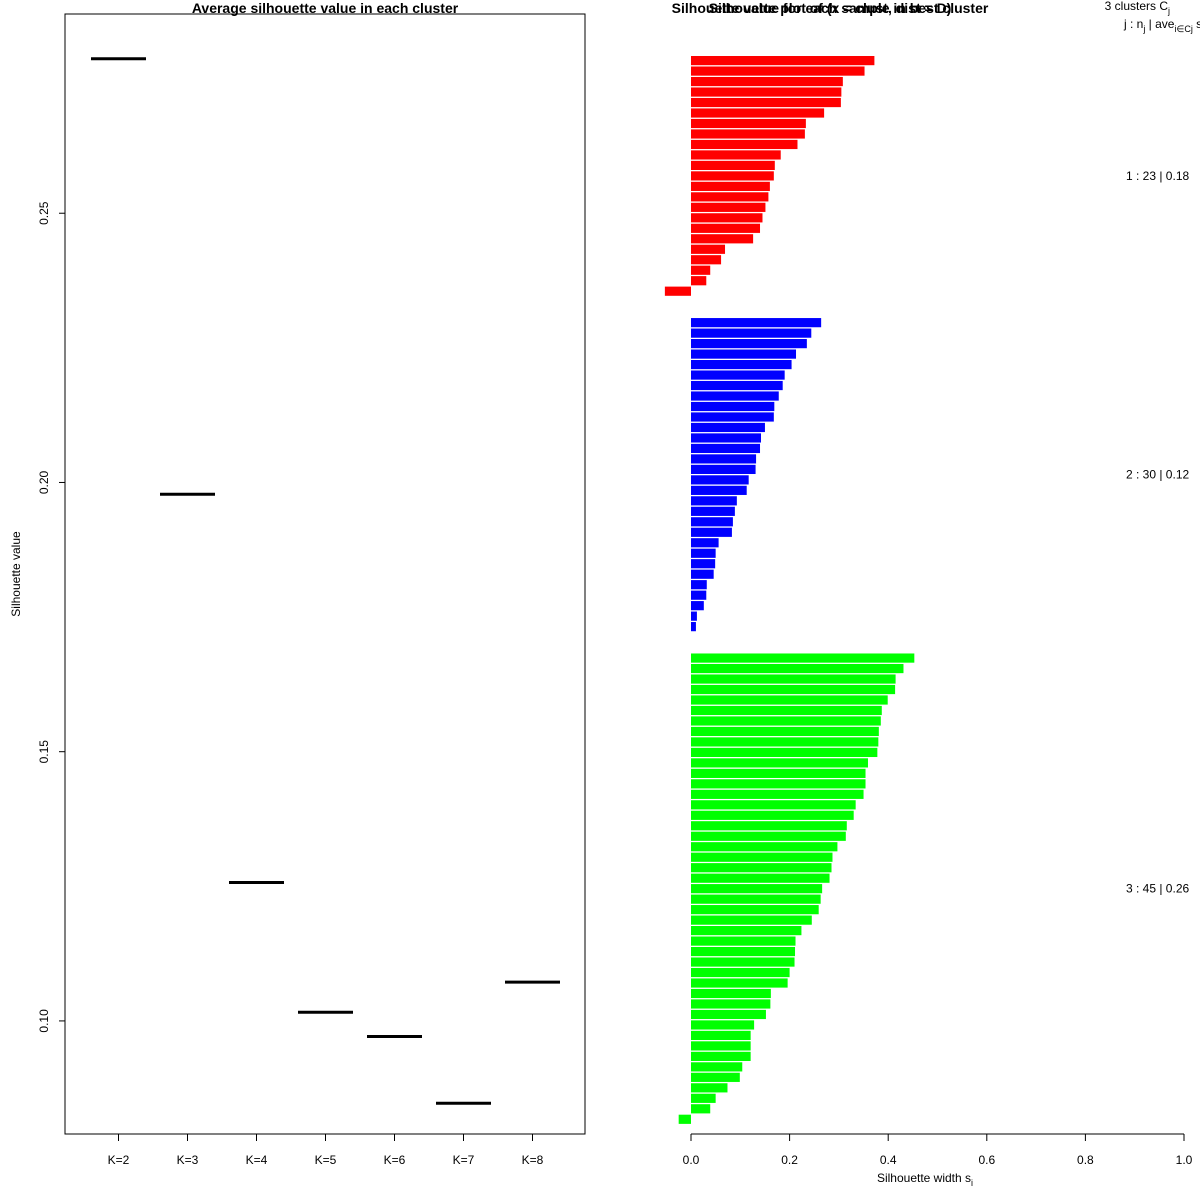 The width and height of the screenshot is (1200, 1200). What do you see at coordinates (44, 482) in the screenshot?
I see `left-y-tick-label: 0.20` at bounding box center [44, 482].